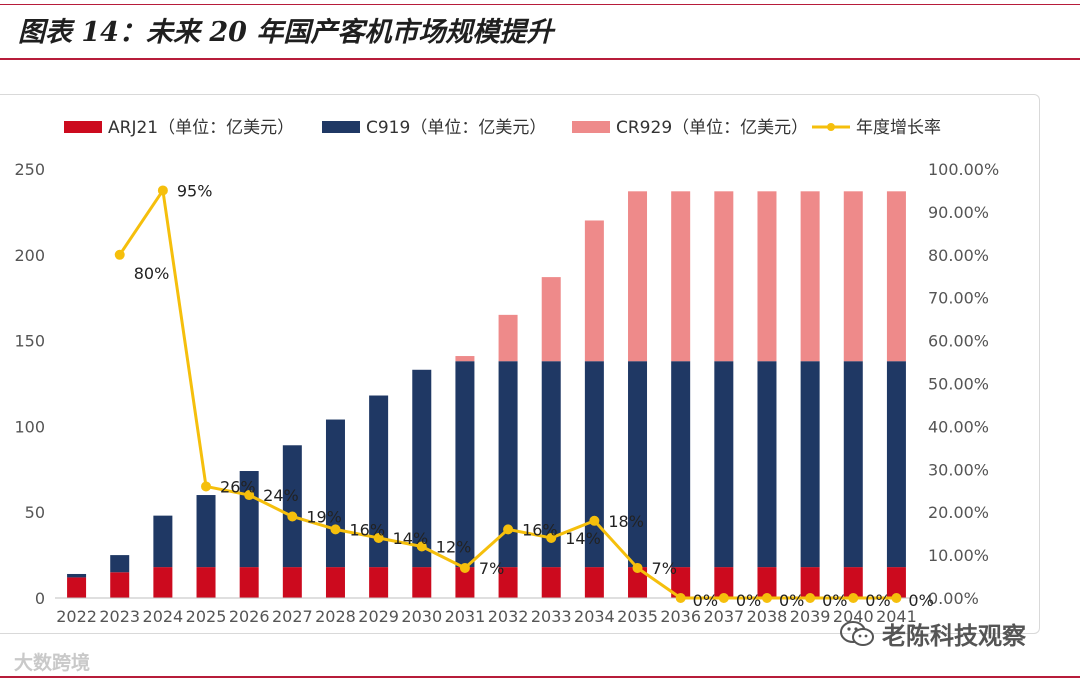 Image resolution: width=1080 pixels, height=680 pixels. What do you see at coordinates (195, 190) in the screenshot?
I see `growth-data-label: 95%` at bounding box center [195, 190].